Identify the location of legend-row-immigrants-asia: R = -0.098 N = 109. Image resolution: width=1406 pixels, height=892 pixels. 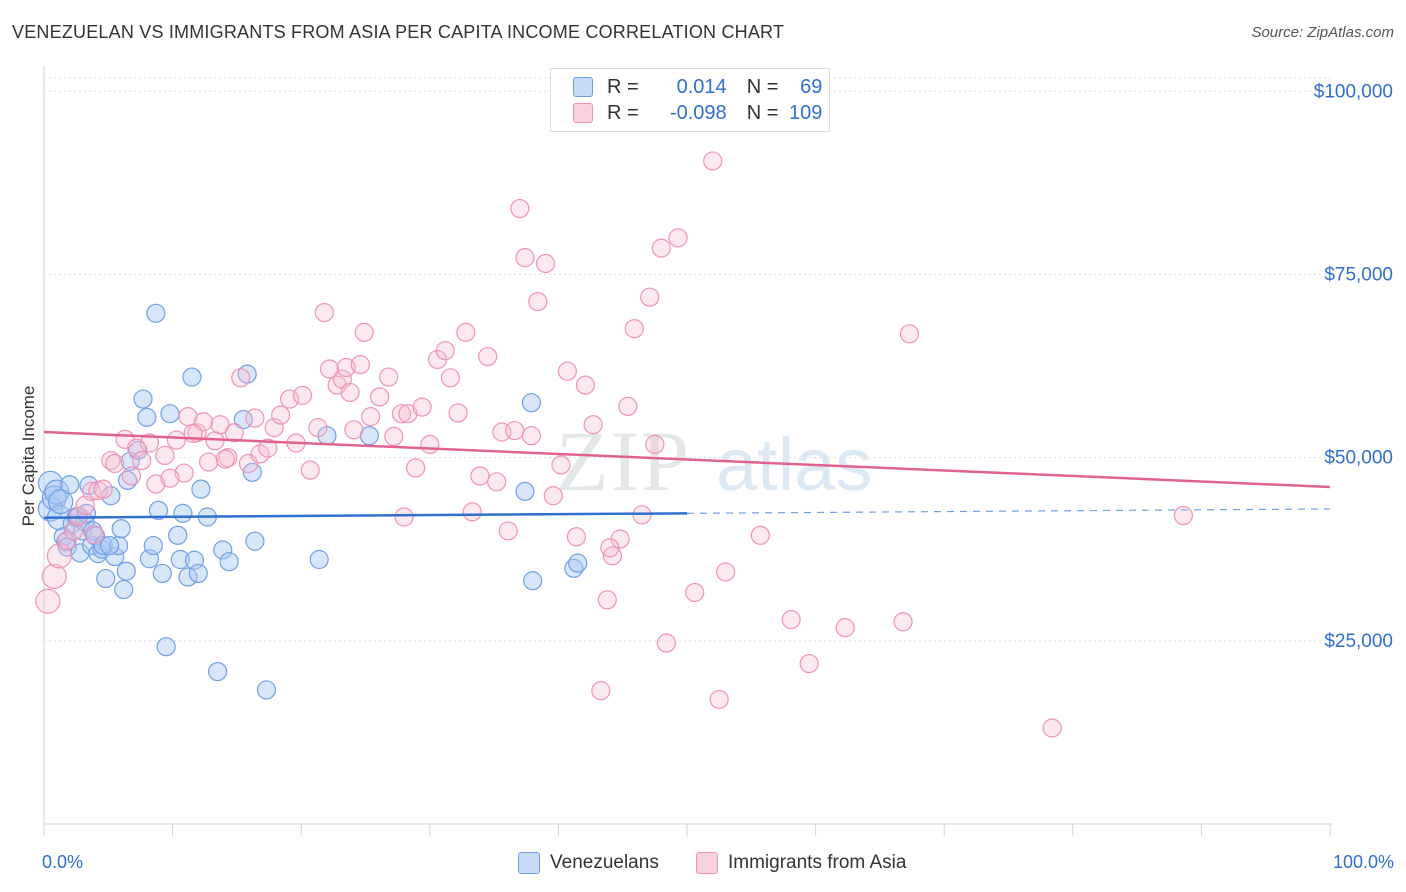
(697, 113).